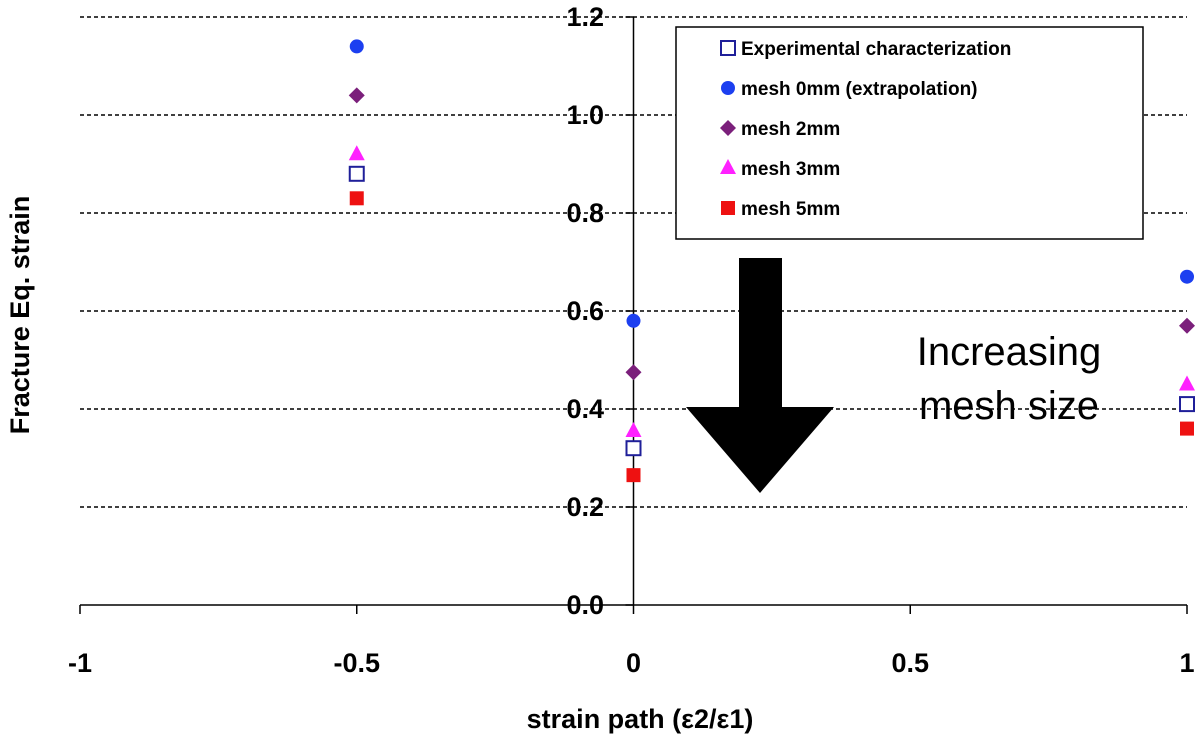 The image size is (1200, 745). Describe the element at coordinates (20, 315) in the screenshot. I see `y-axis-title: Fracture Eq. strain` at that location.